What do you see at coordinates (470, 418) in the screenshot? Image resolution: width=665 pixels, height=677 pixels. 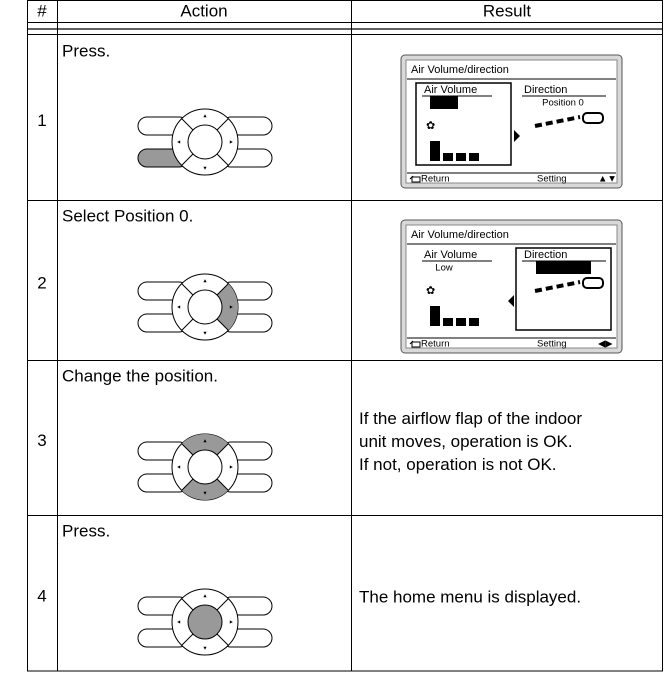 I see `result-text: If the airflow flap of the indoor` at bounding box center [470, 418].